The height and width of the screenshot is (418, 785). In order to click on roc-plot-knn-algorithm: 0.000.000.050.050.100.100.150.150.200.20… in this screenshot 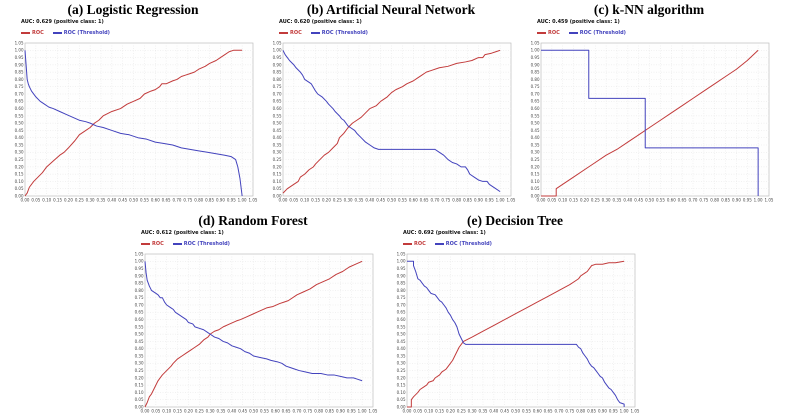, I will do `click(652, 121)`.